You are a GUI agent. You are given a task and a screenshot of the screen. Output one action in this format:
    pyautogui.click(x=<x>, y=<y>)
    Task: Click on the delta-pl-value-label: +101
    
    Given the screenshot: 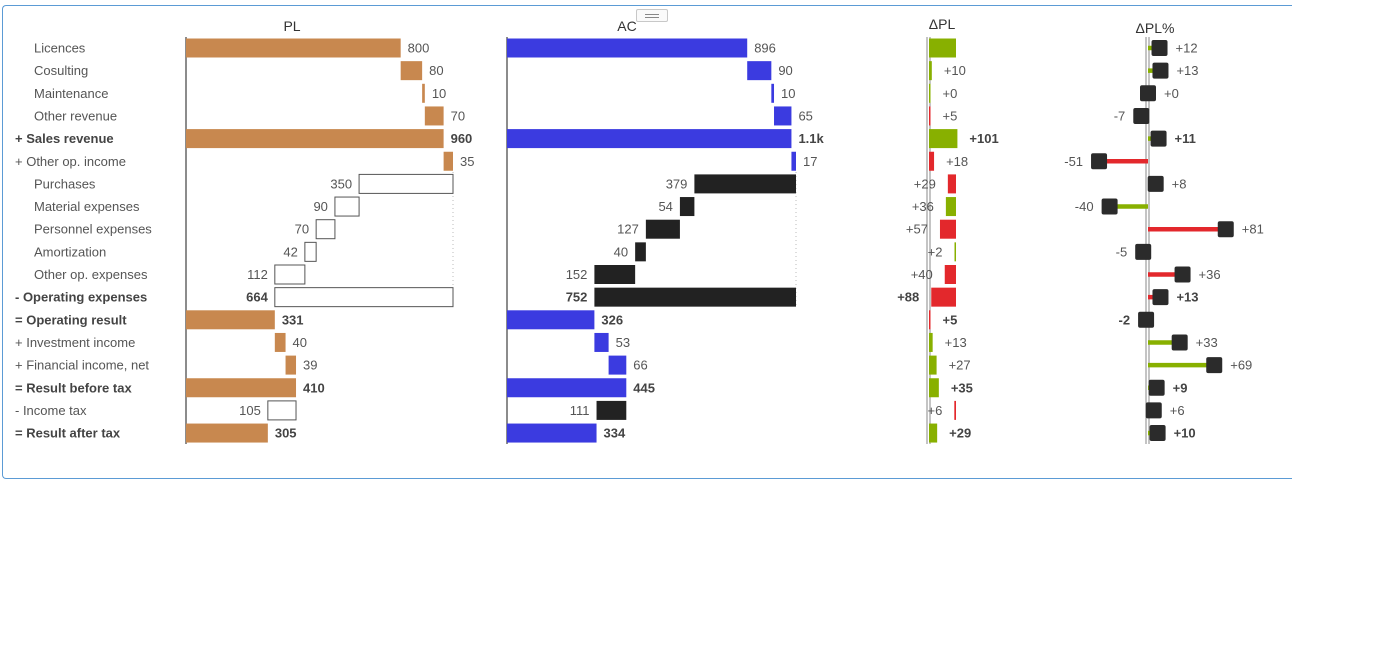 What is the action you would take?
    pyautogui.click(x=983, y=138)
    